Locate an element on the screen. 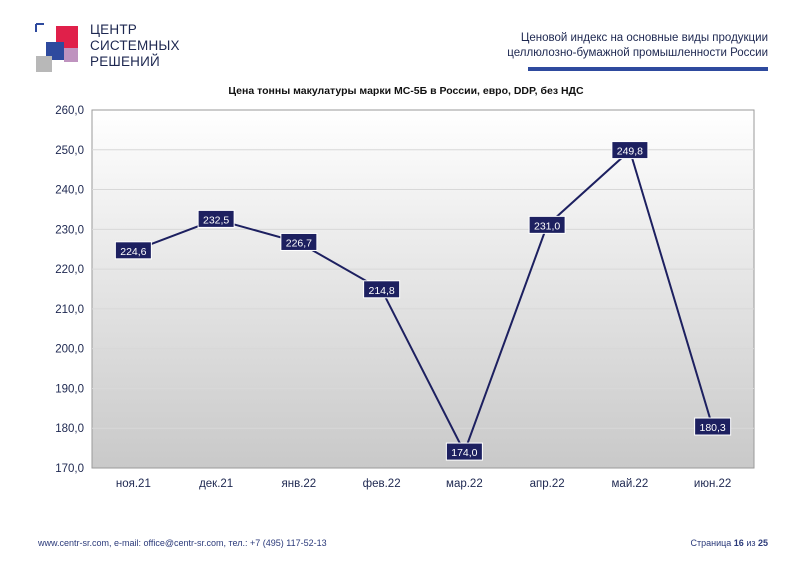 Image resolution: width=800 pixels, height=565 pixels. data-label: 249,8 is located at coordinates (630, 152).